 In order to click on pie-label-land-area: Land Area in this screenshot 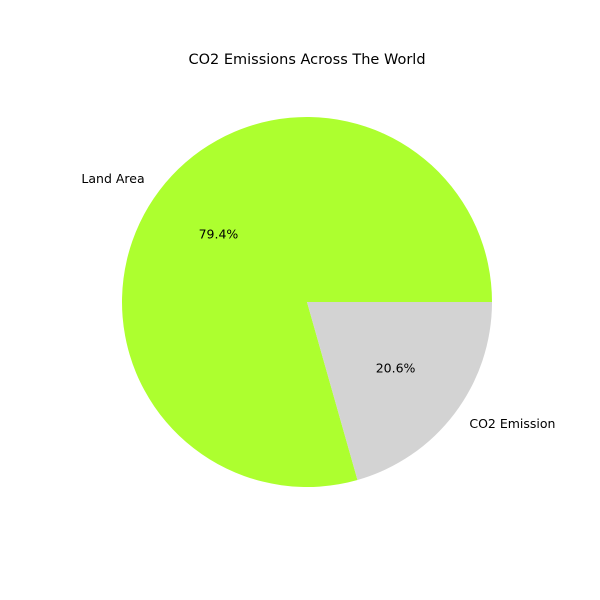, I will do `click(112, 178)`.